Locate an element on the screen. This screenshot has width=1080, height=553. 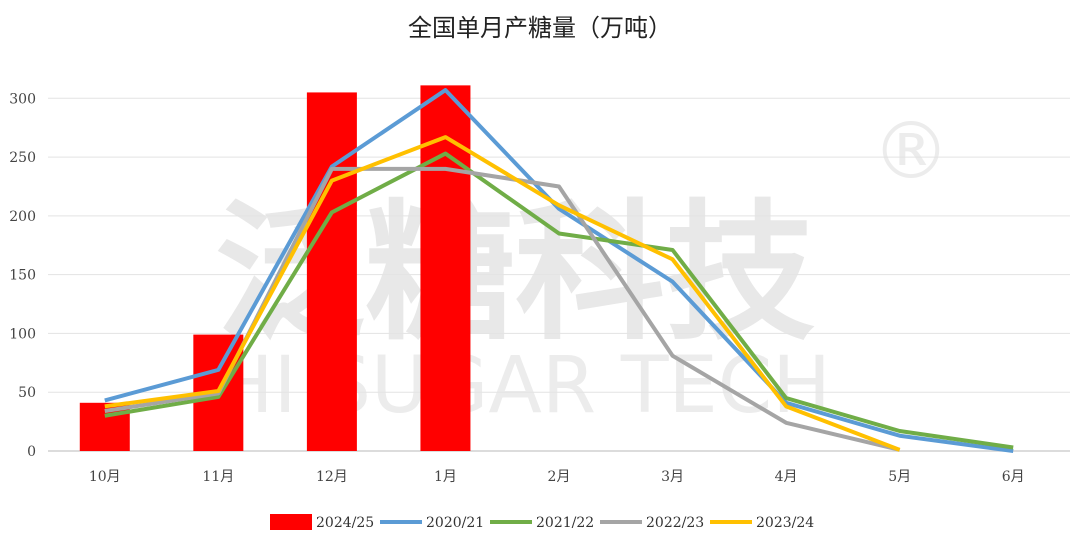
watermark-registered: ® is located at coordinates (911, 152).